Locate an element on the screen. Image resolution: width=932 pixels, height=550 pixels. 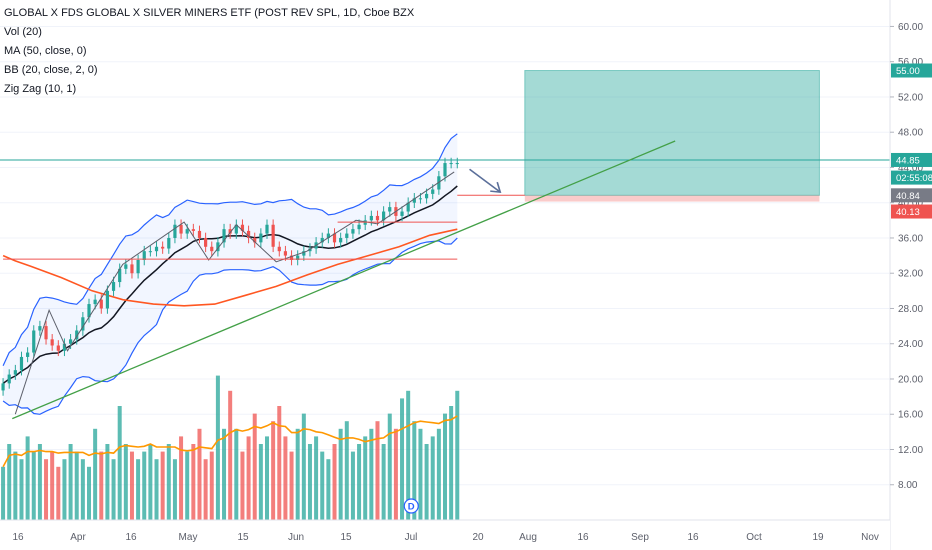
price-tick-label: 8.00 is located at coordinates (908, 485).